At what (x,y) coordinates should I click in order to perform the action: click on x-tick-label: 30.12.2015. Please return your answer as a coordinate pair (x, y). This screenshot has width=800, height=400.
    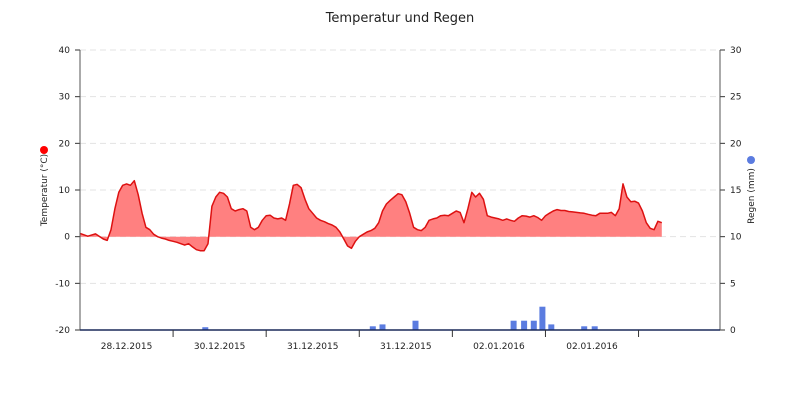
    Looking at the image, I should click on (220, 347).